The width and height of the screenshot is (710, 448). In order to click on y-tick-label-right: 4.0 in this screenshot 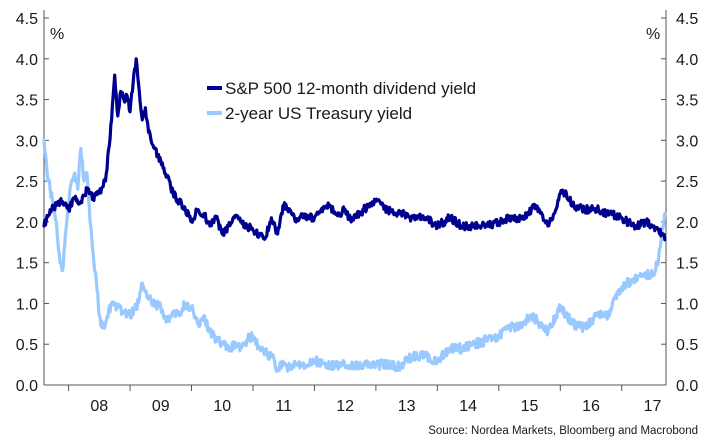, I will do `click(687, 60)`.